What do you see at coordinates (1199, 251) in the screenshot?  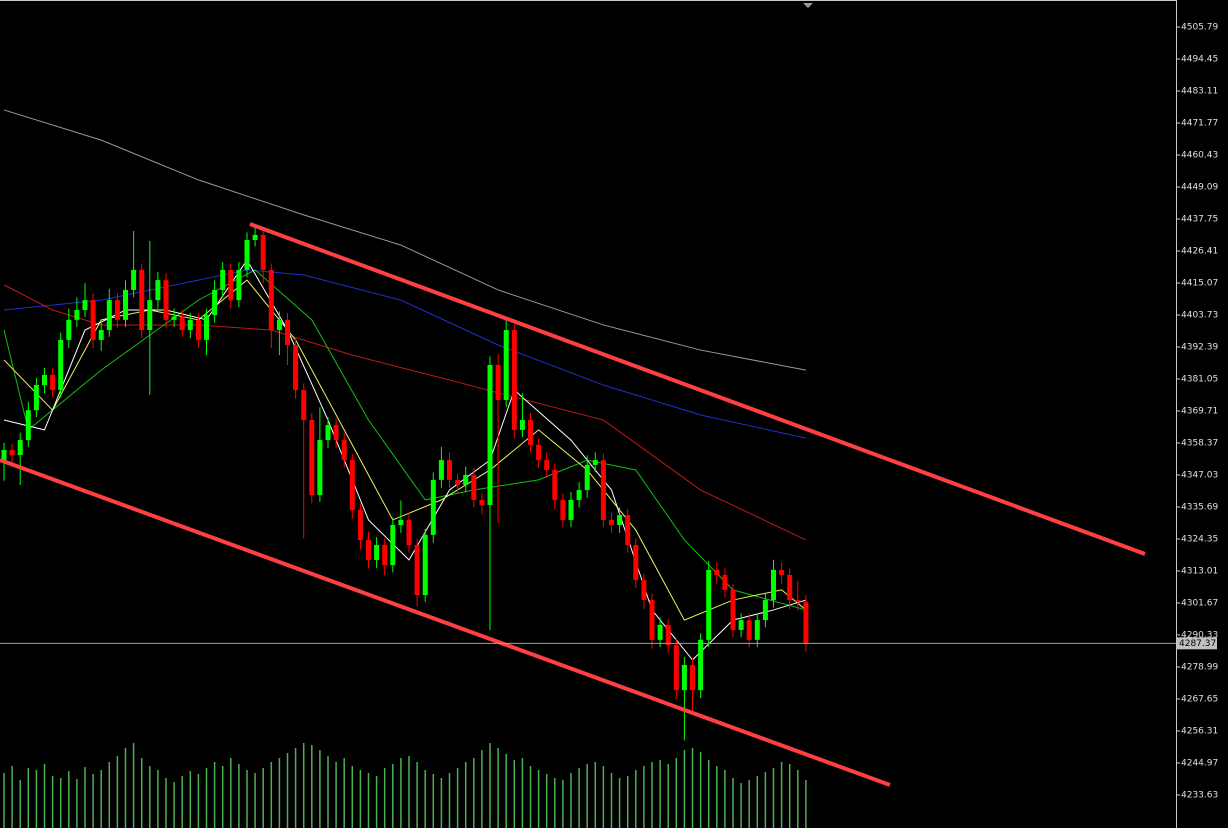 I see `y-tick-label: 4426.41` at bounding box center [1199, 251].